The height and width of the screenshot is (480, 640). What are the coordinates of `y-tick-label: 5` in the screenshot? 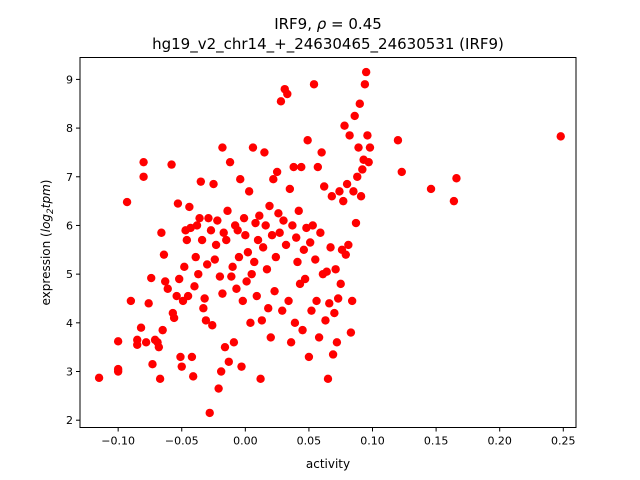 It's located at (69, 274).